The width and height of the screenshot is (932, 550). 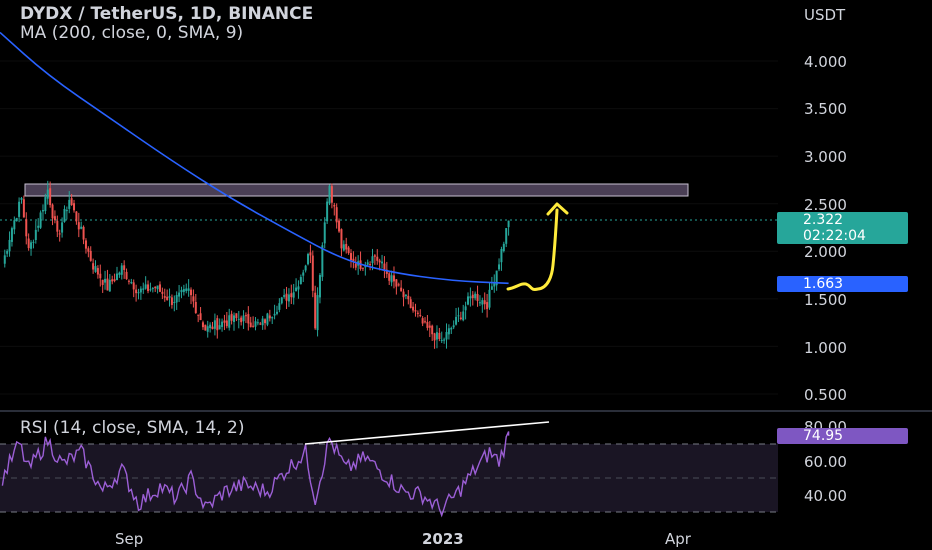 What do you see at coordinates (403, 539) in the screenshot?
I see `time-axis: Sep 2023 Apr` at bounding box center [403, 539].